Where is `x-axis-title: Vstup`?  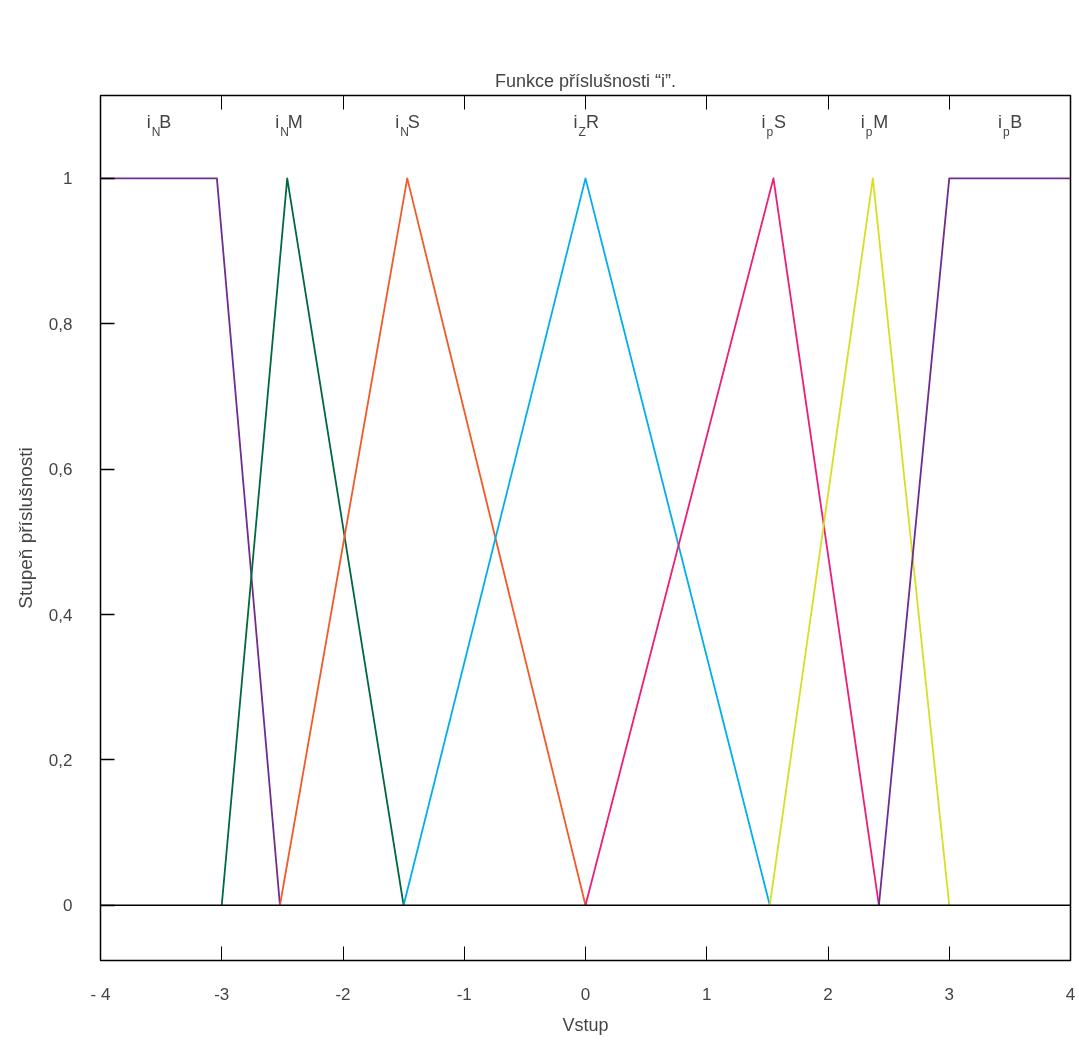
x-axis-title: Vstup is located at coordinates (585, 1024).